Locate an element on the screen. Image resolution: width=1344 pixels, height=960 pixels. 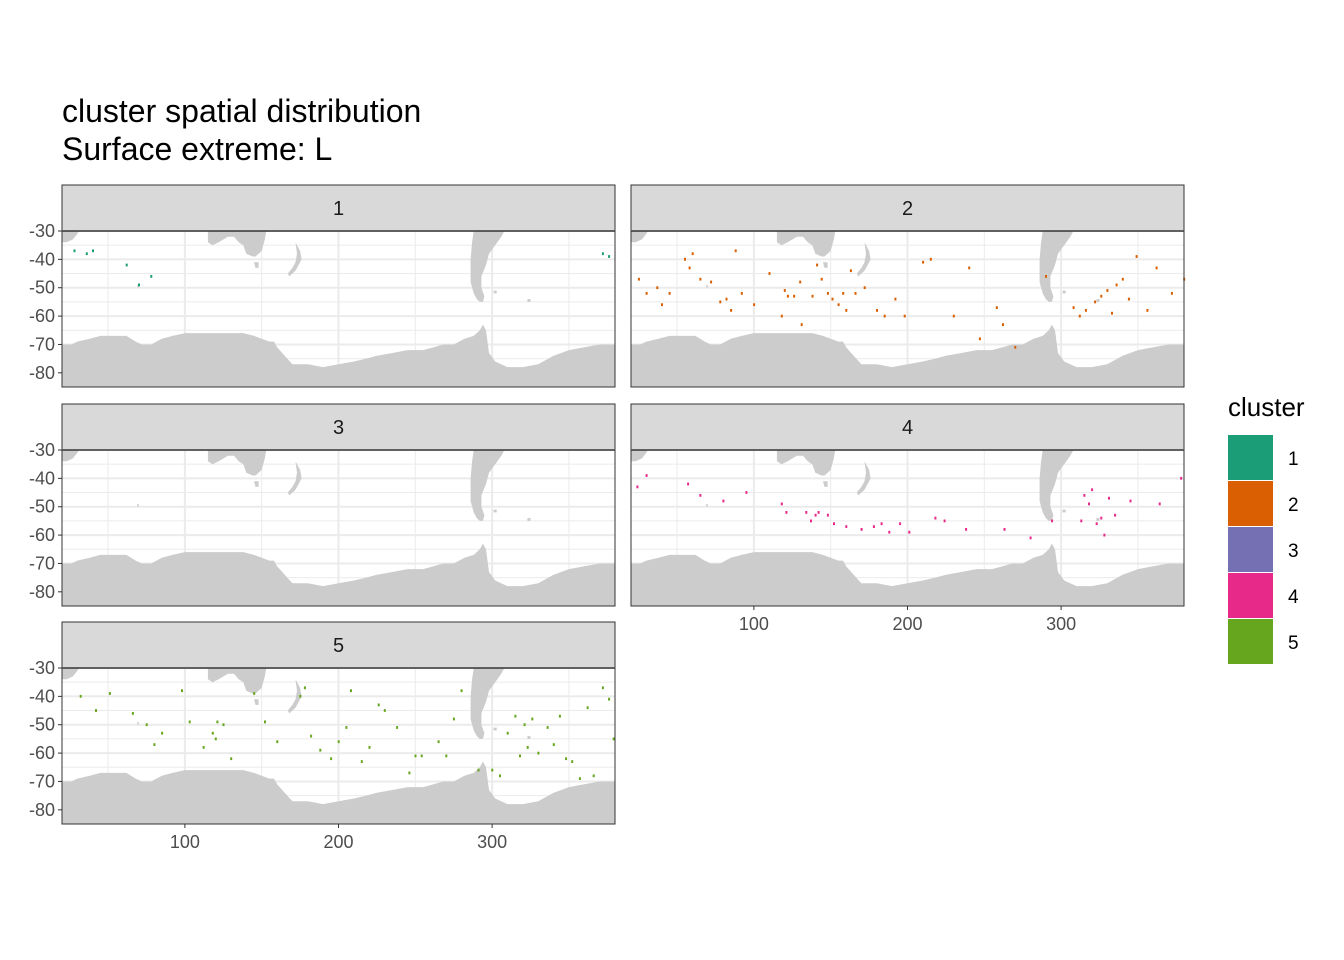
facet-panel-3: 3 -30 -40 -50 -60 -70 -80 is located at coordinates (322, 505).